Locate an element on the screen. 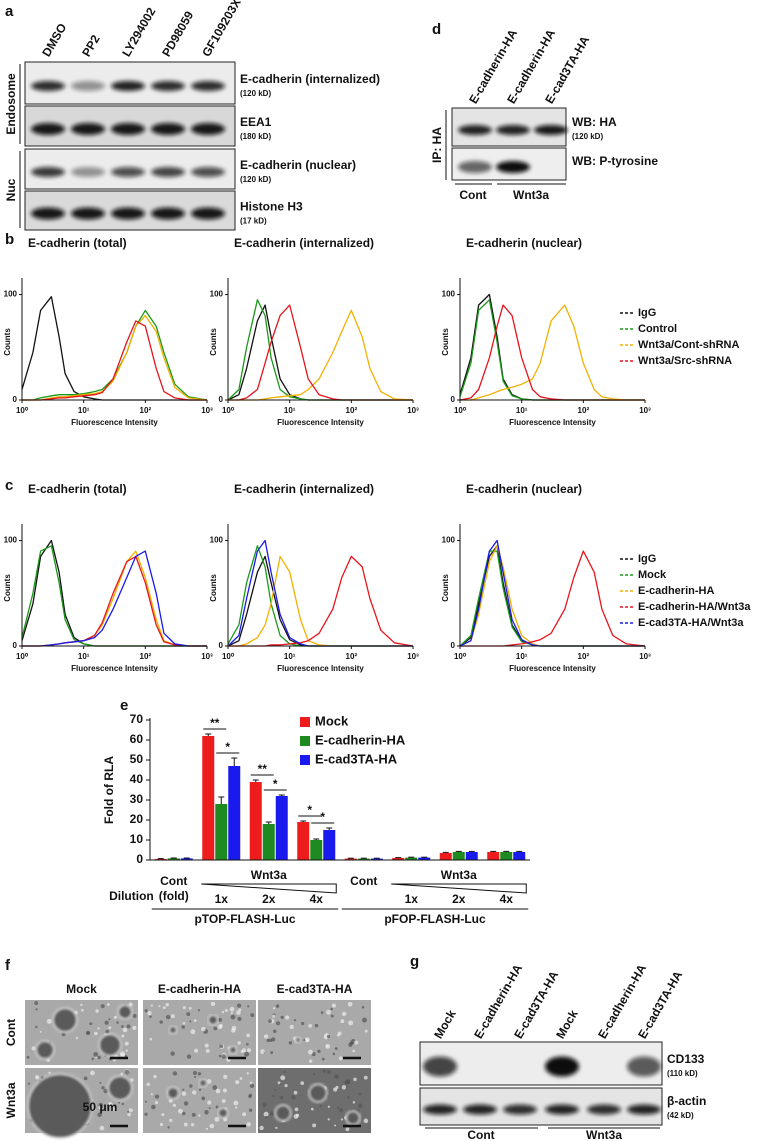  legend-swatch is located at coordinates (305, 741).